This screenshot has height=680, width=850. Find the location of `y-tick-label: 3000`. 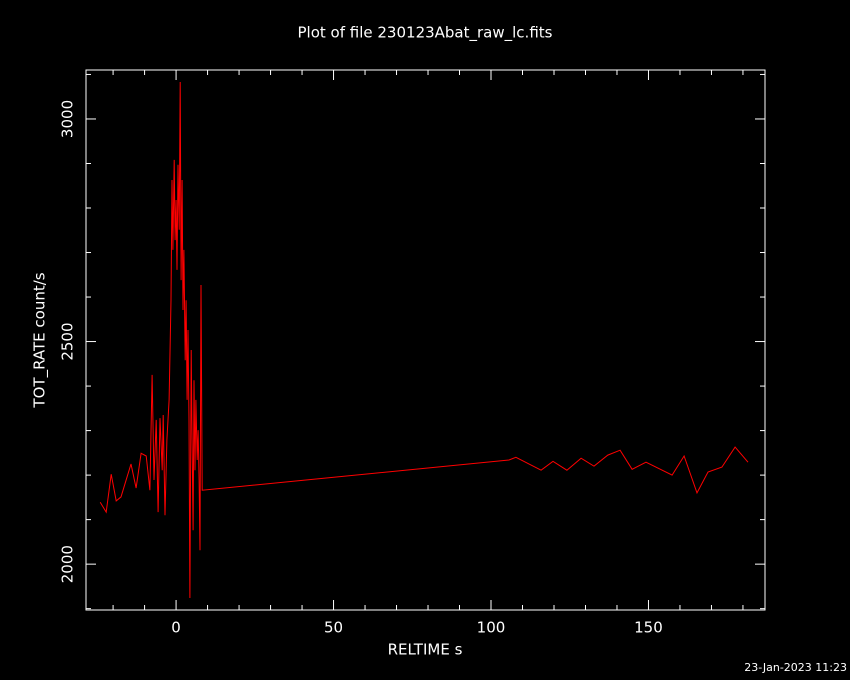

y-tick-label: 3000 is located at coordinates (68, 119).